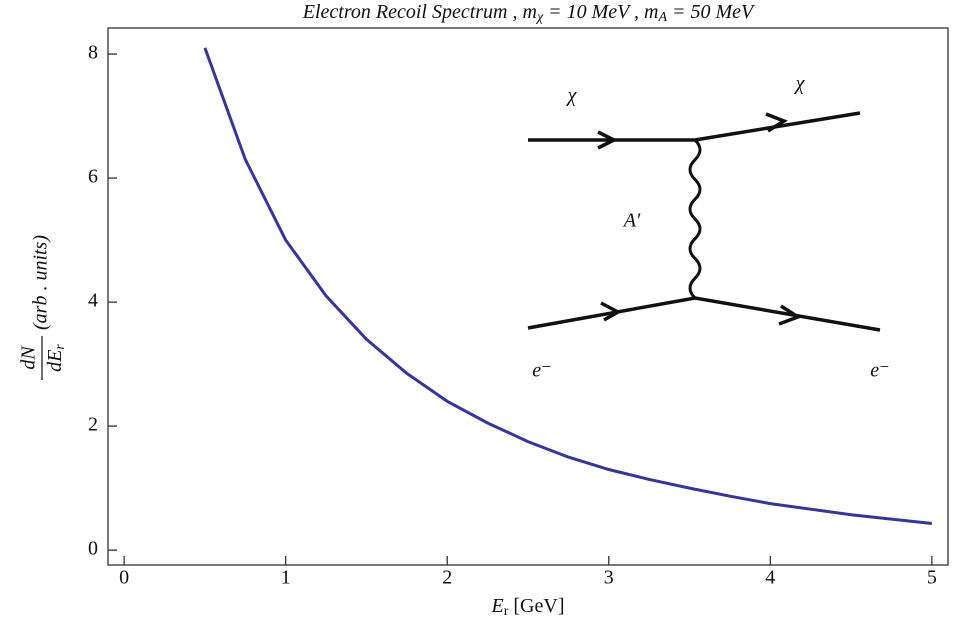 This screenshot has width=953, height=625. What do you see at coordinates (662, 17) in the screenshot?
I see `subscript: A` at bounding box center [662, 17].